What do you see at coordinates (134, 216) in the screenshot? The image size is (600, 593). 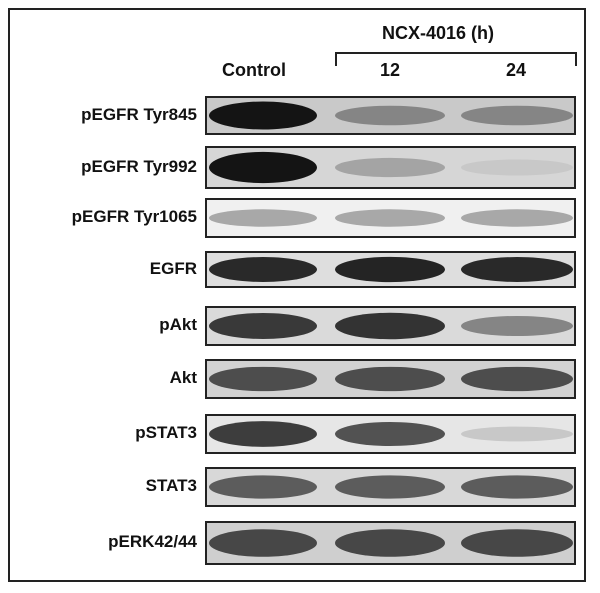 I see `row-label-tyr1065: pEGFR Tyr1065` at bounding box center [134, 216].